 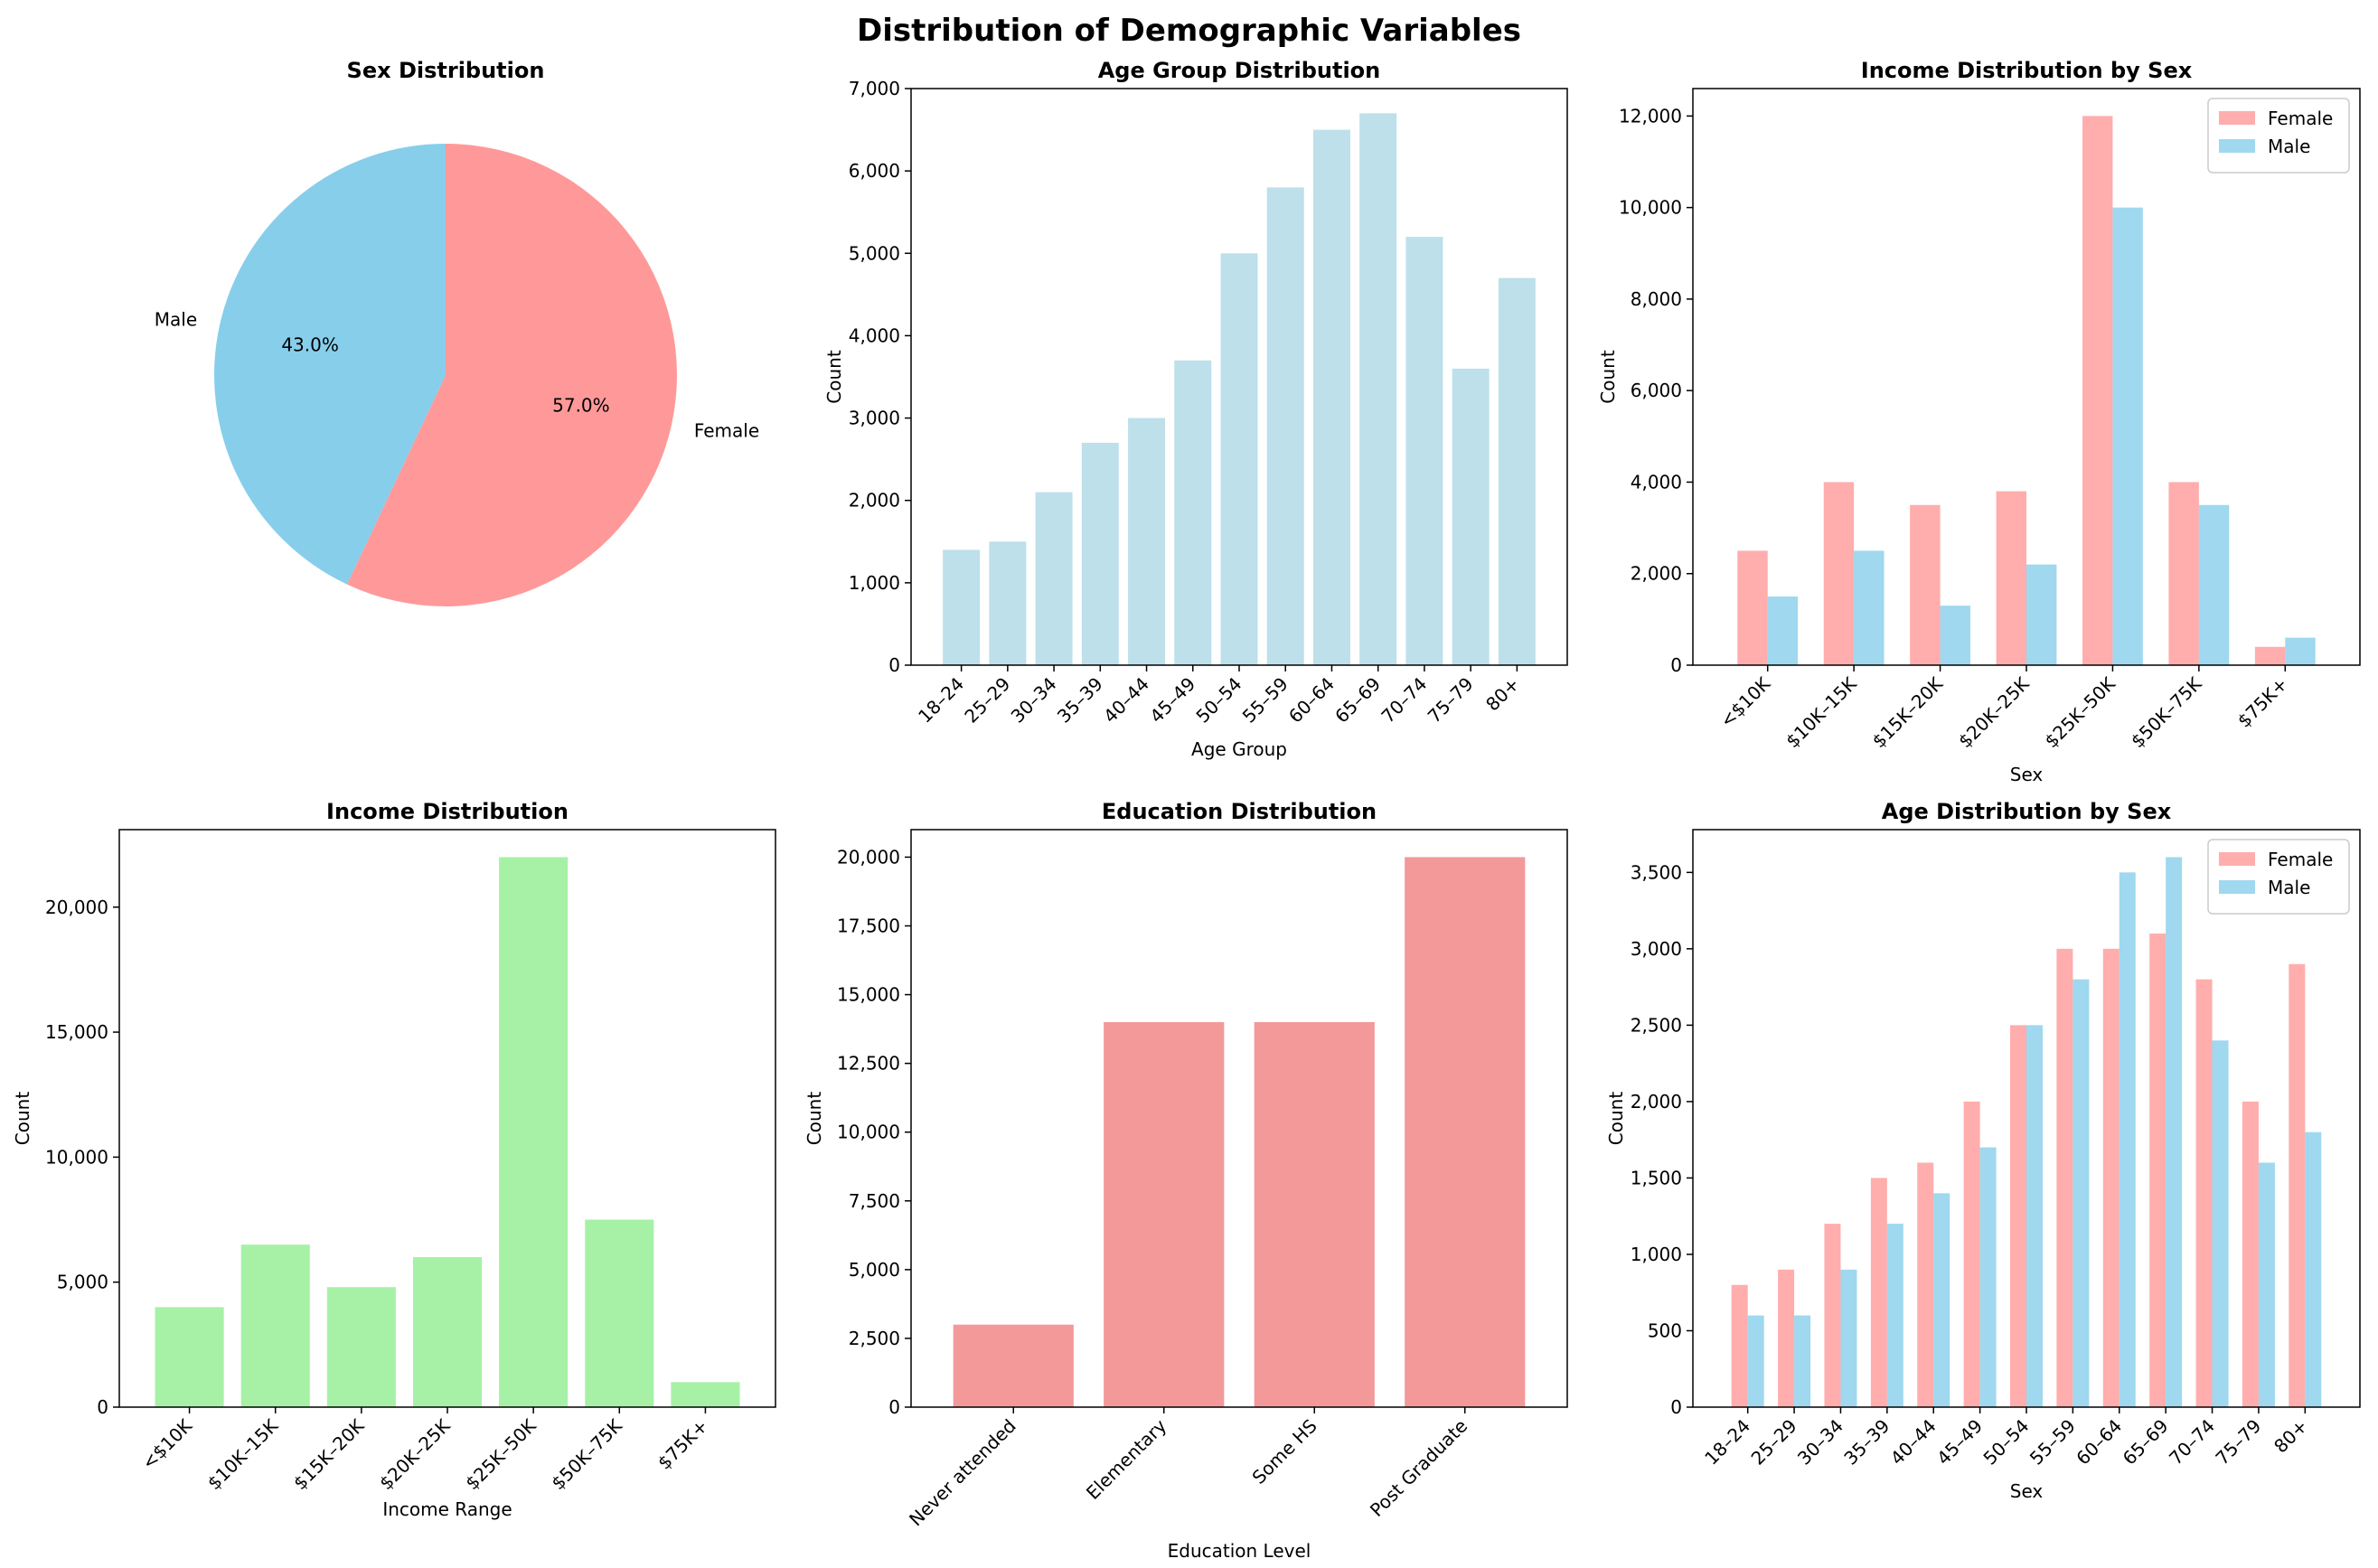 I want to click on y-tick-label: 500, so click(x=1665, y=1330).